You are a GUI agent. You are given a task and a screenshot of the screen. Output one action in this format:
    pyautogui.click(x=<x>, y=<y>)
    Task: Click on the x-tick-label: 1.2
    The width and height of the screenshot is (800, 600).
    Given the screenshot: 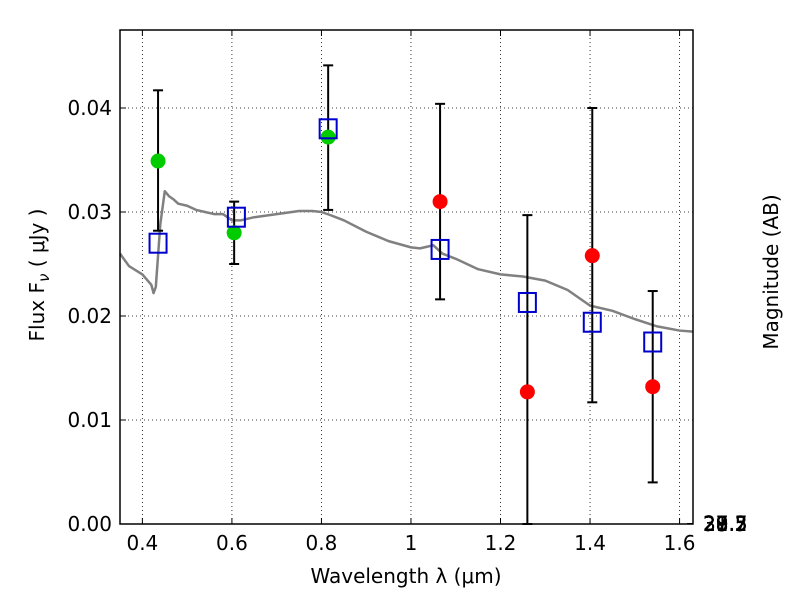 What is the action you would take?
    pyautogui.click(x=501, y=543)
    